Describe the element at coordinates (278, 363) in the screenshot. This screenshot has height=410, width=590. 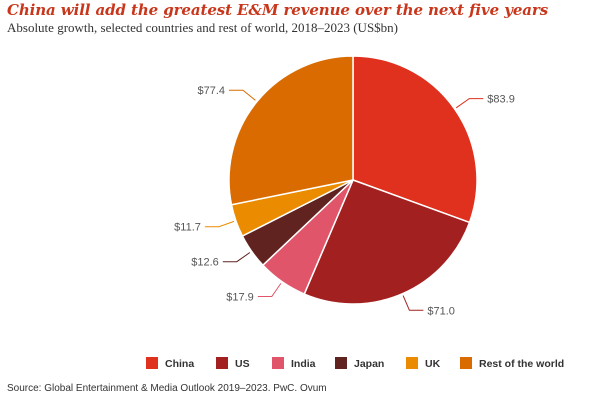
I see `legend-swatch-india` at that location.